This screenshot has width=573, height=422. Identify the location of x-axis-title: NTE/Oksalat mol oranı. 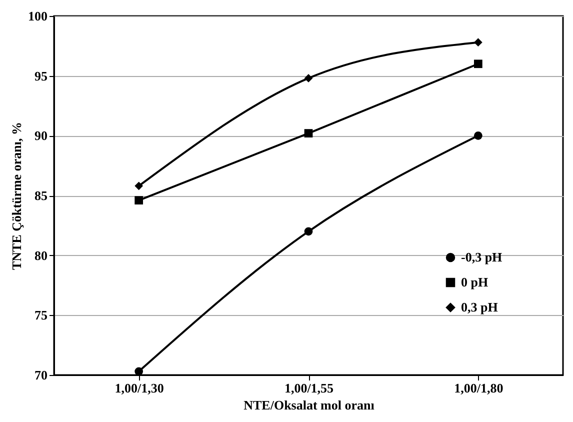
(309, 405).